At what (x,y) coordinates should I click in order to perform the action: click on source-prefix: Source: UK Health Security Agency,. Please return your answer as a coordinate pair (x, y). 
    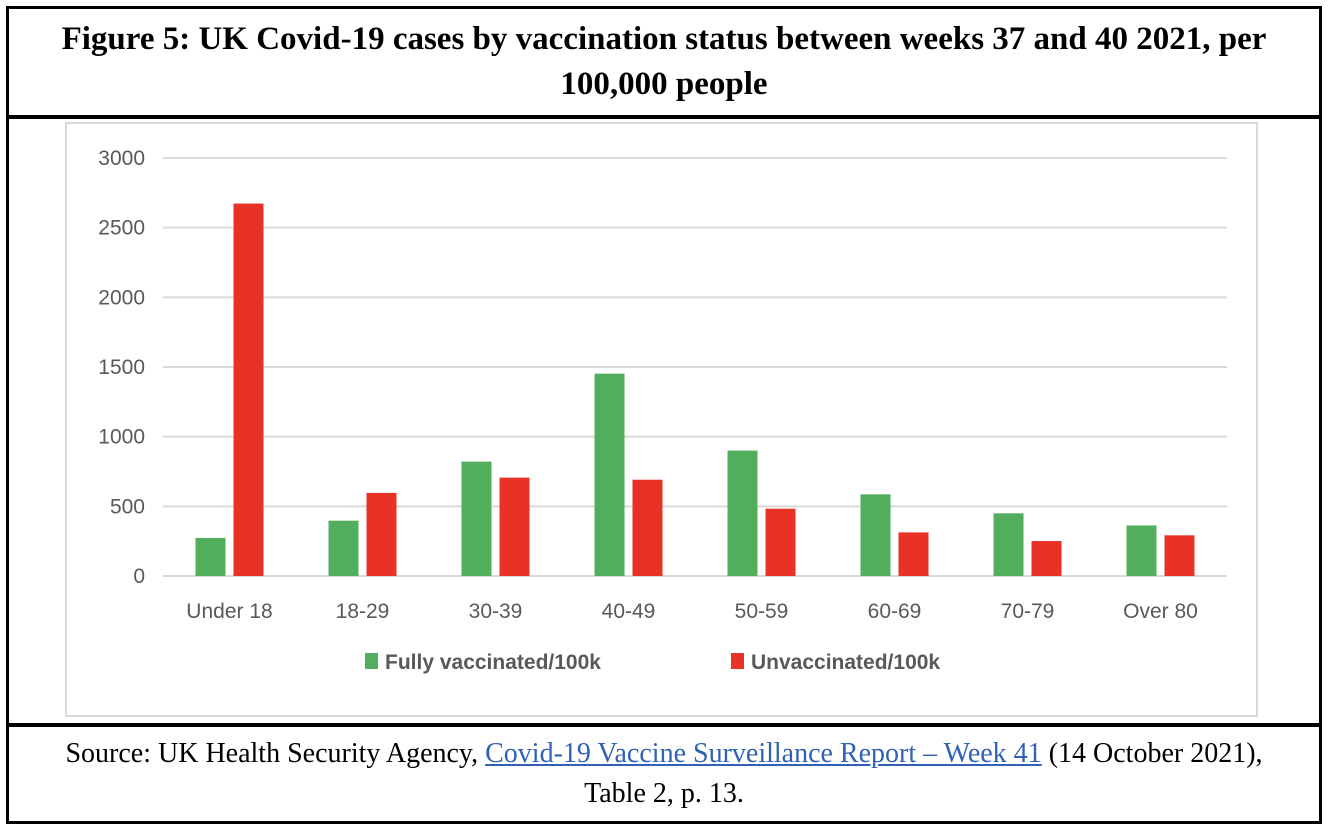
    Looking at the image, I should click on (275, 753).